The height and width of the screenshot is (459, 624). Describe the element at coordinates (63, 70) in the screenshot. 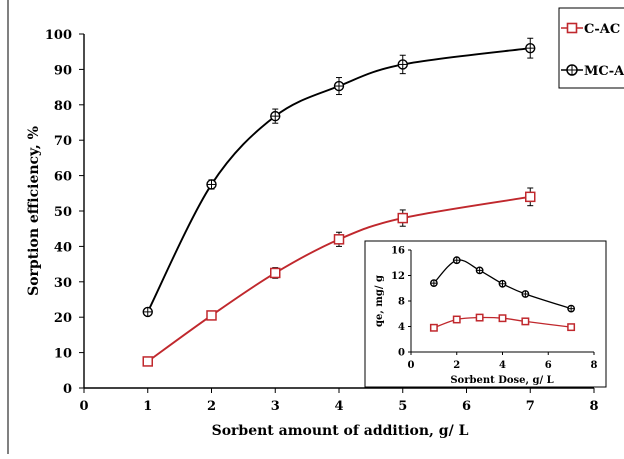

I see `y-tick-label-90: 90` at that location.